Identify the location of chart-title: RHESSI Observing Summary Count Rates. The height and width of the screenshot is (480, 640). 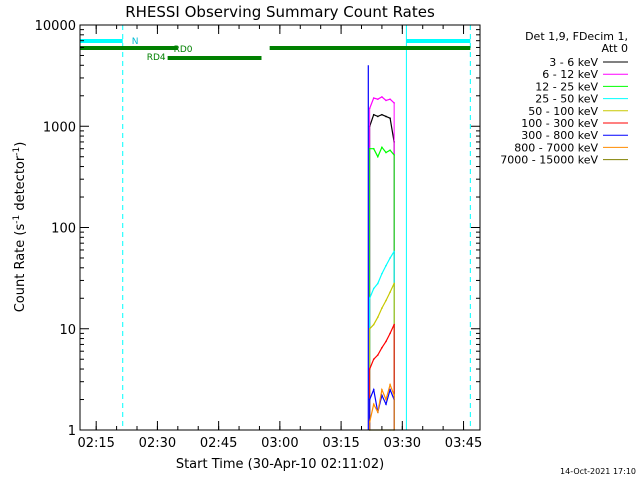
(280, 12).